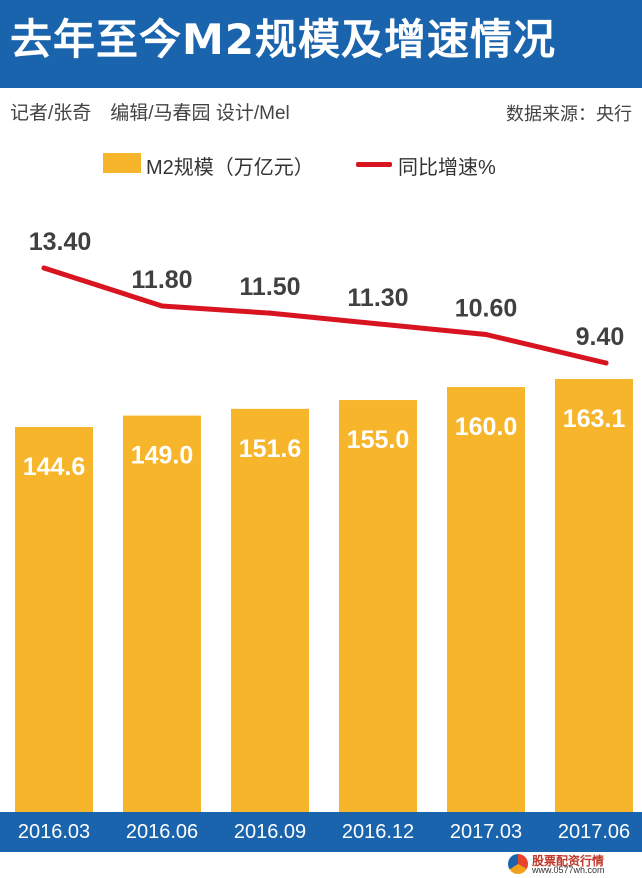 The width and height of the screenshot is (642, 878). What do you see at coordinates (518, 864) in the screenshot?
I see `logo-mark-icon` at bounding box center [518, 864].